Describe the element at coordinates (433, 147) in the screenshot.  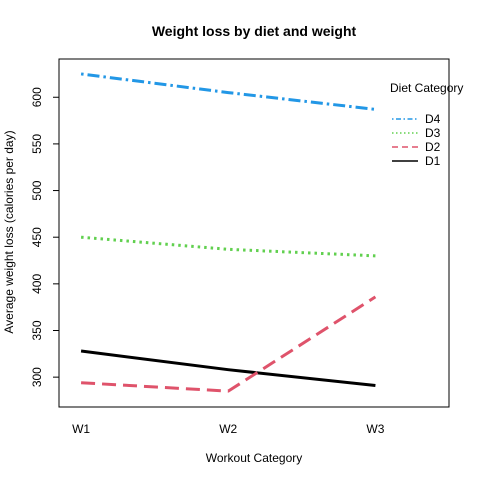
I see `legend-label-d2: D2` at that location.